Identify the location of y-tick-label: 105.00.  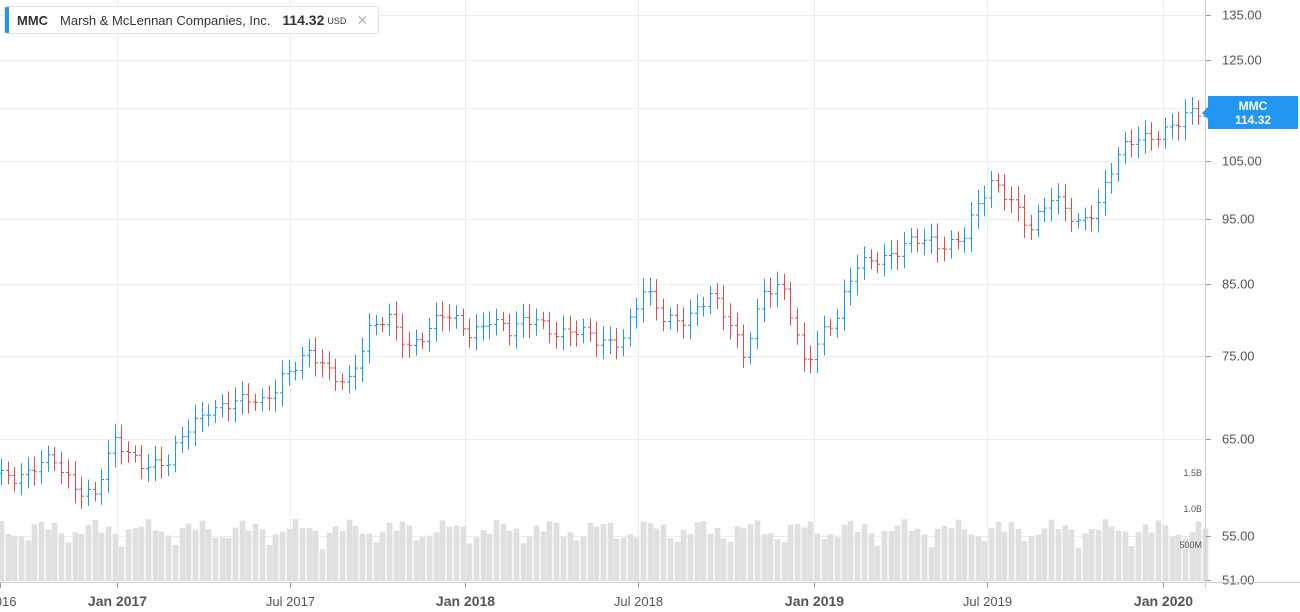
(1242, 161).